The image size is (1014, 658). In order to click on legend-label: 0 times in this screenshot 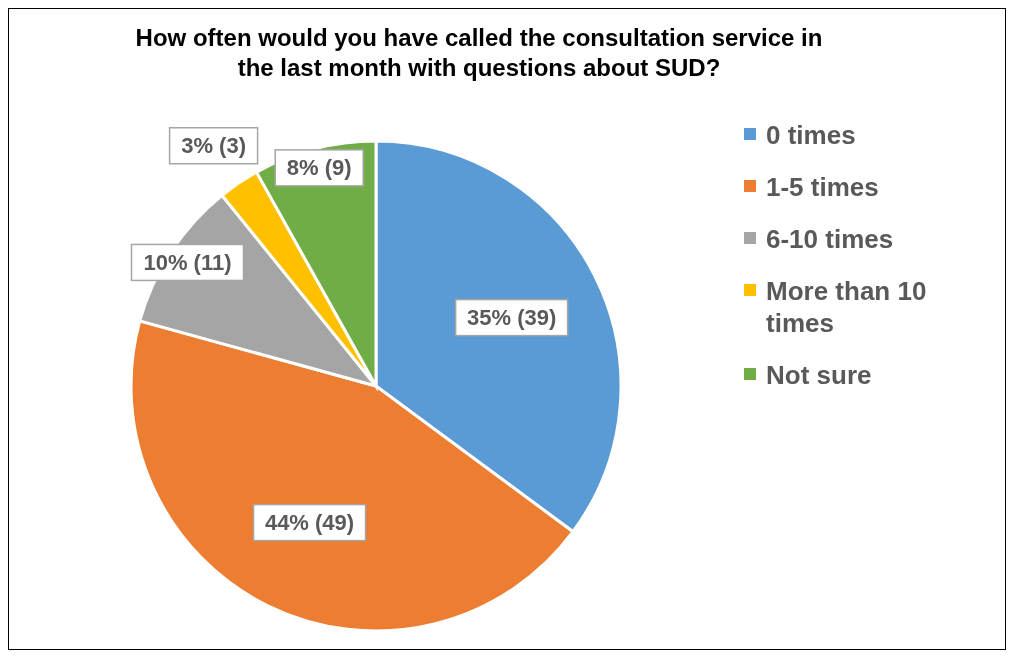, I will do `click(811, 135)`.